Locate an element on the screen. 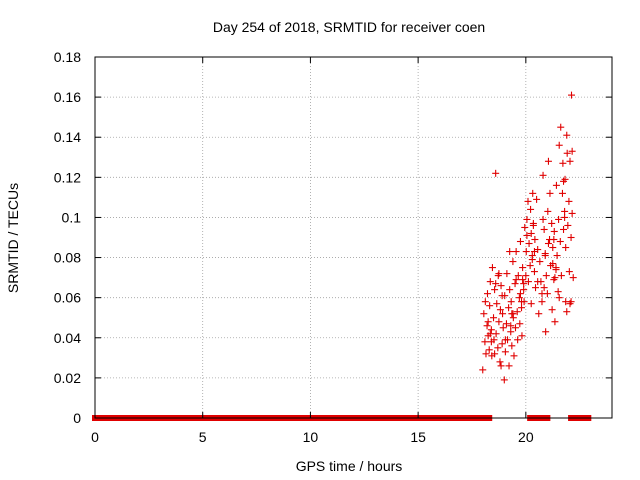 This screenshot has width=640, height=480. y-tick-label: 0.14 is located at coordinates (67, 137).